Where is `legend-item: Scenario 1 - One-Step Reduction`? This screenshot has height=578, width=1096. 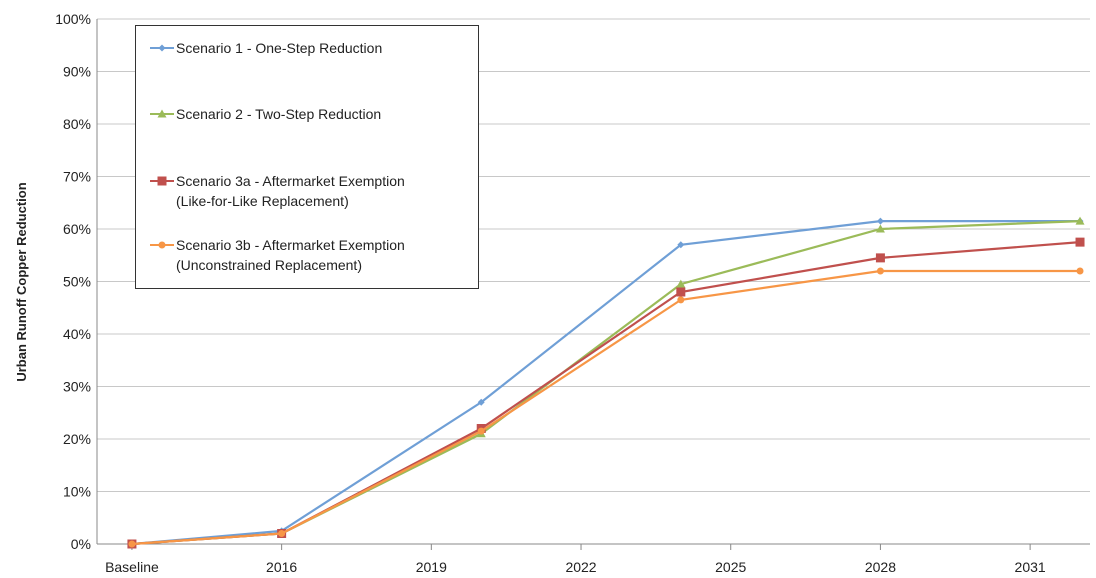
legend-item: Scenario 1 - One-Step Reduction is located at coordinates (265, 48).